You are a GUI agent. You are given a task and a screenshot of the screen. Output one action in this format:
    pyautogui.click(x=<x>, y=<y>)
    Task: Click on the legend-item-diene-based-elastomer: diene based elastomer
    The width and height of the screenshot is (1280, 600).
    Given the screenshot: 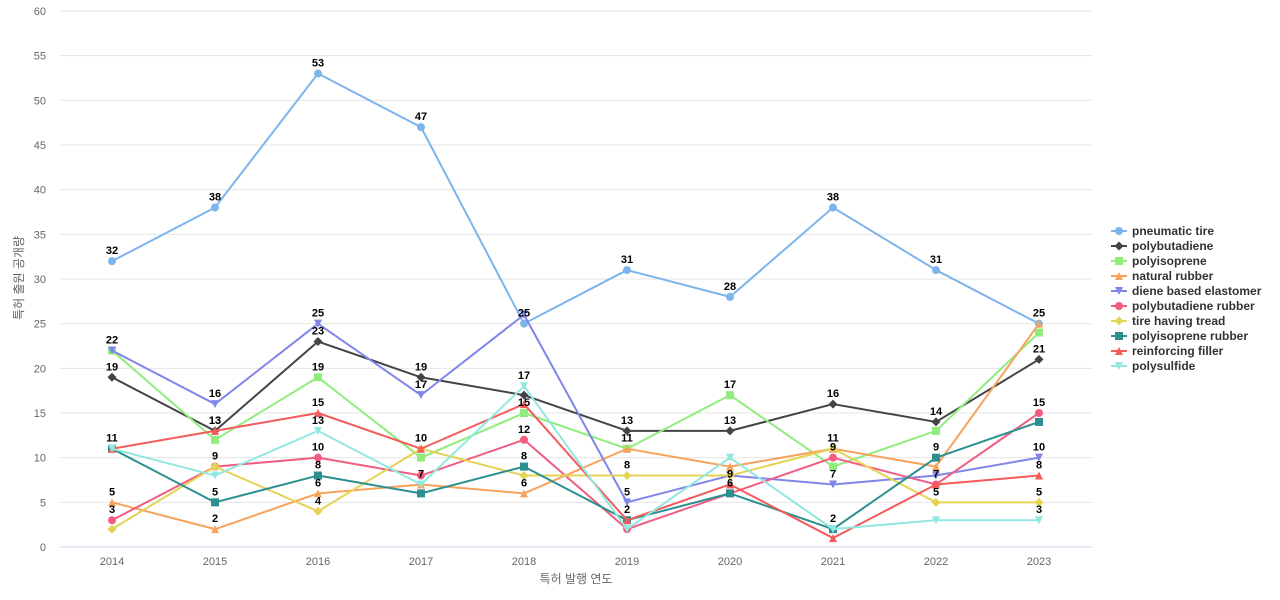 What is the action you would take?
    pyautogui.click(x=1186, y=291)
    